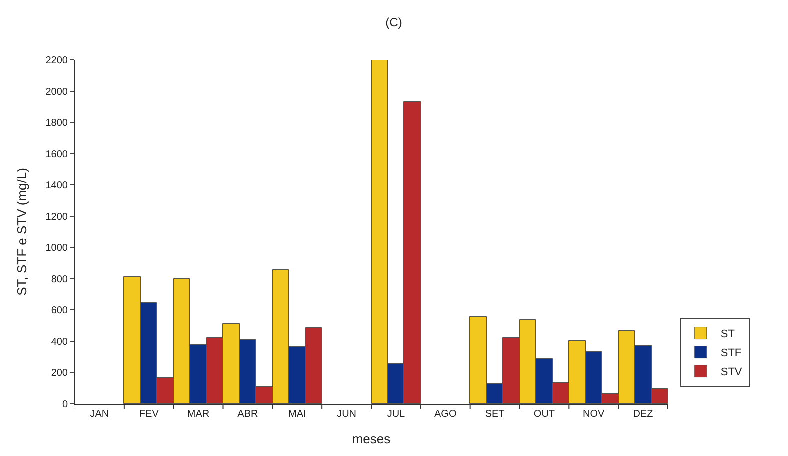 The width and height of the screenshot is (788, 456). Describe the element at coordinates (248, 414) in the screenshot. I see `x-tick-label: ABR` at that location.